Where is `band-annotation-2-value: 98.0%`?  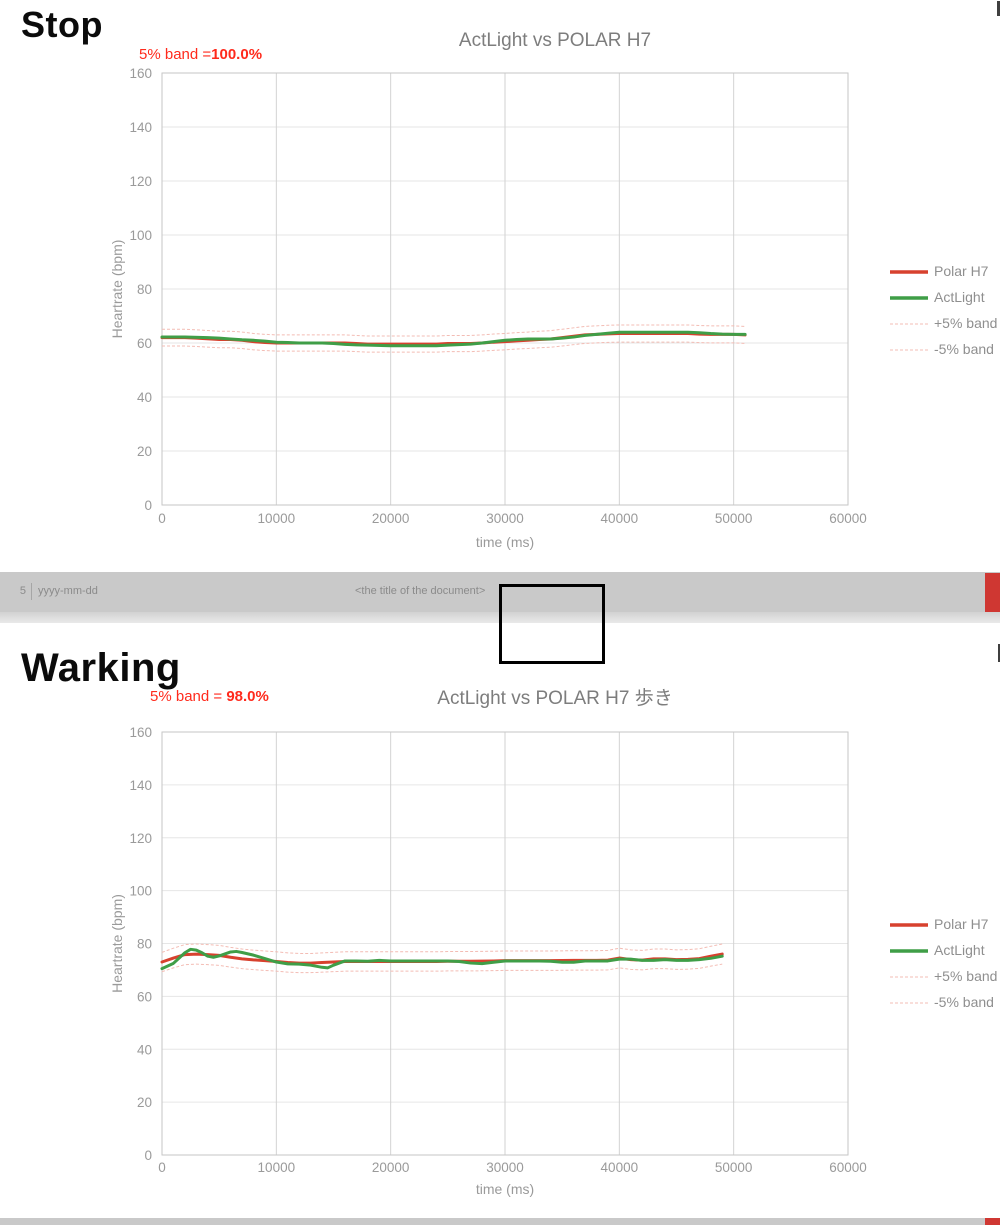 band-annotation-2-value: 98.0% is located at coordinates (247, 696).